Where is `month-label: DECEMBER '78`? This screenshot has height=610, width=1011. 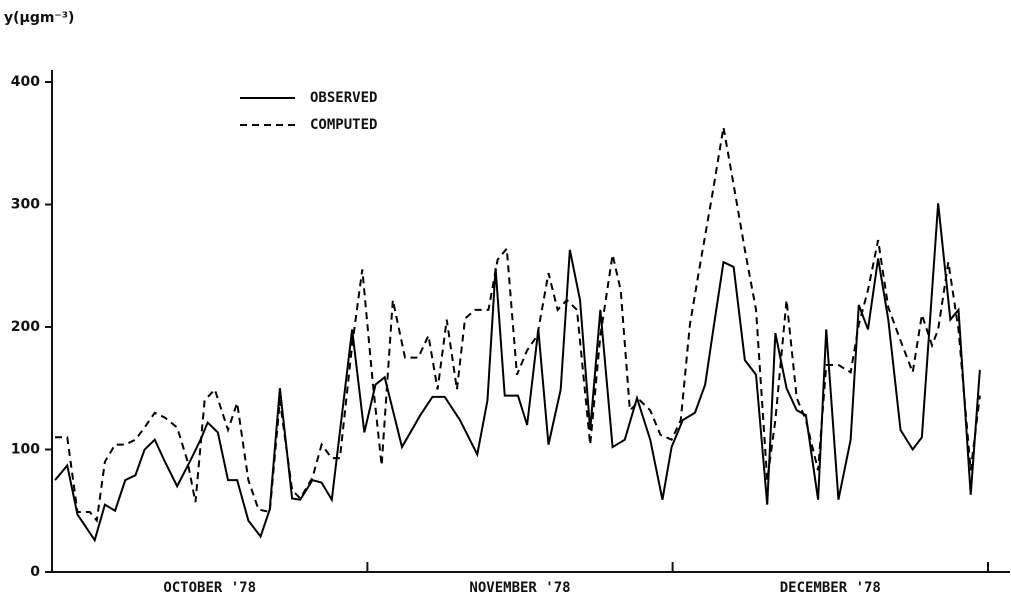
month-label: DECEMBER '78 is located at coordinates (830, 588).